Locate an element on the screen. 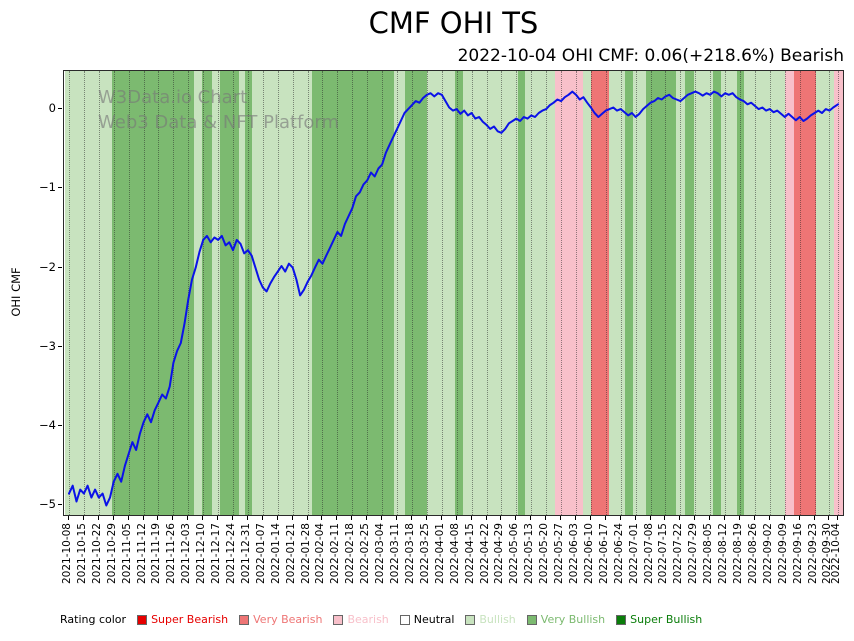 Image resolution: width=854 pixels, height=641 pixels. y-tick-mark is located at coordinates (60, 505).